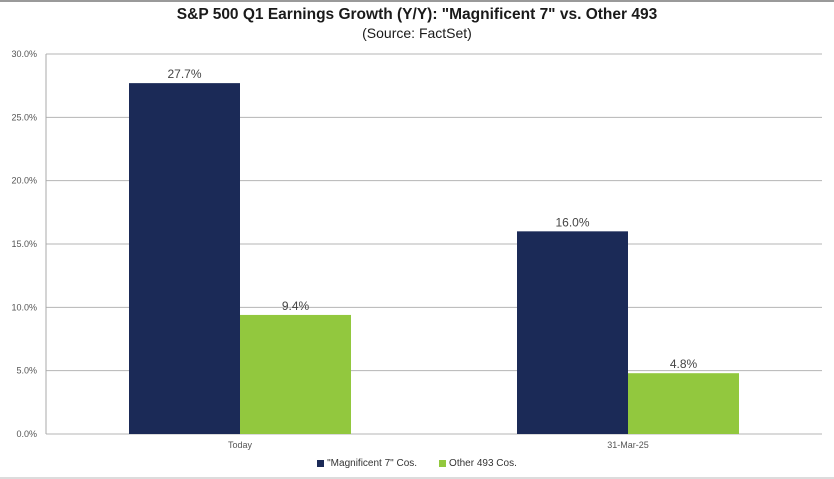 The height and width of the screenshot is (479, 834). What do you see at coordinates (321, 463) in the screenshot?
I see `legend-swatch-mag7` at bounding box center [321, 463].